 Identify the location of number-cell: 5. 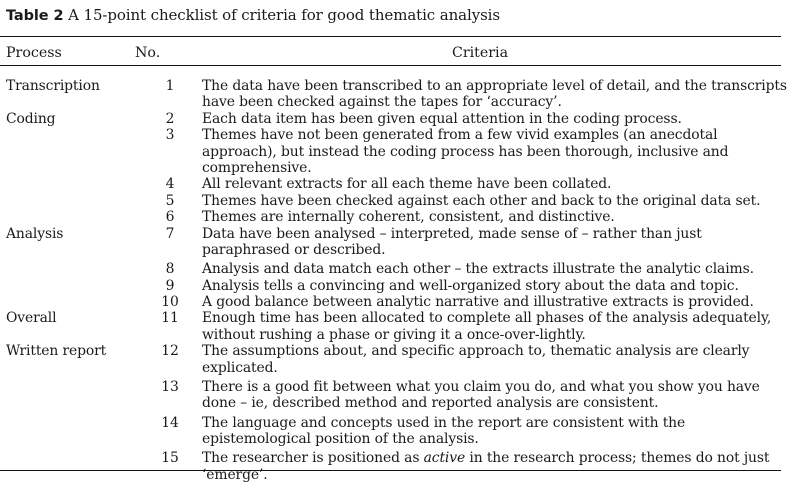
(170, 200).